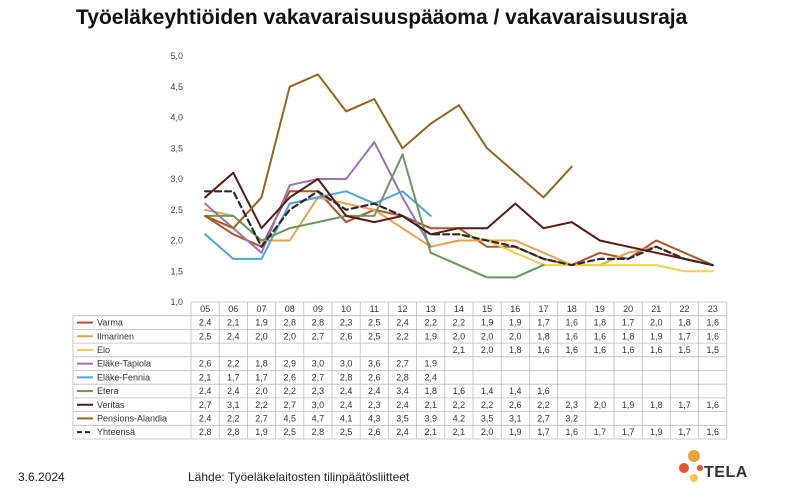  I want to click on x-tick-label: 12, so click(402, 309).